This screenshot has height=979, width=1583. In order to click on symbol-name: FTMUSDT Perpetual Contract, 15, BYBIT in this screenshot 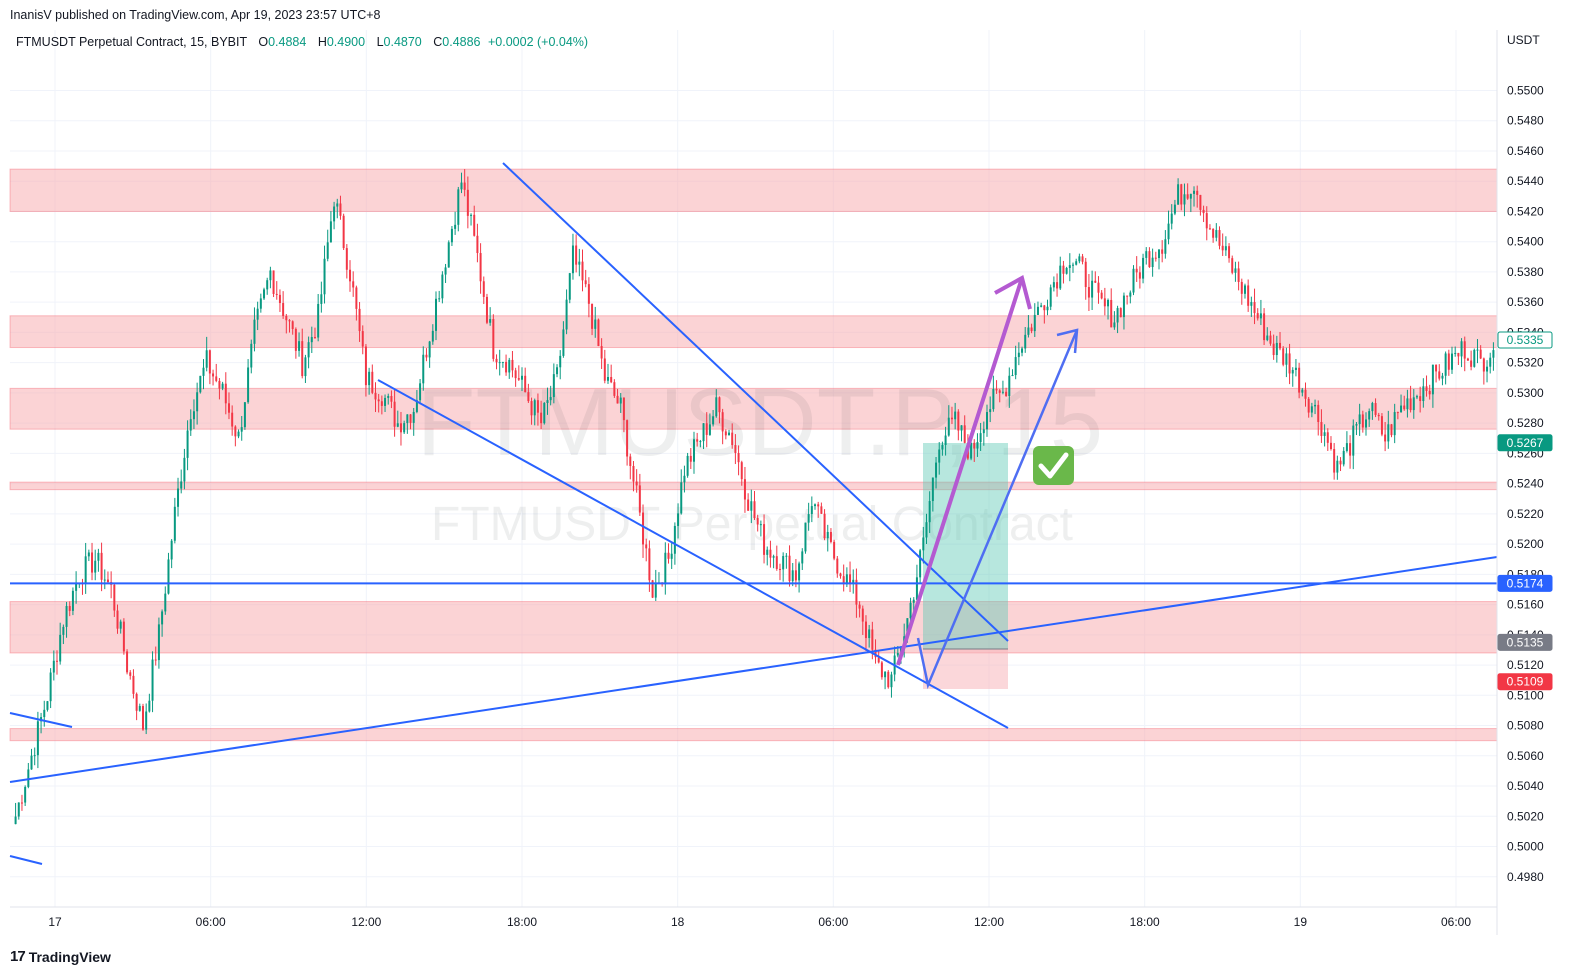, I will do `click(131, 42)`.